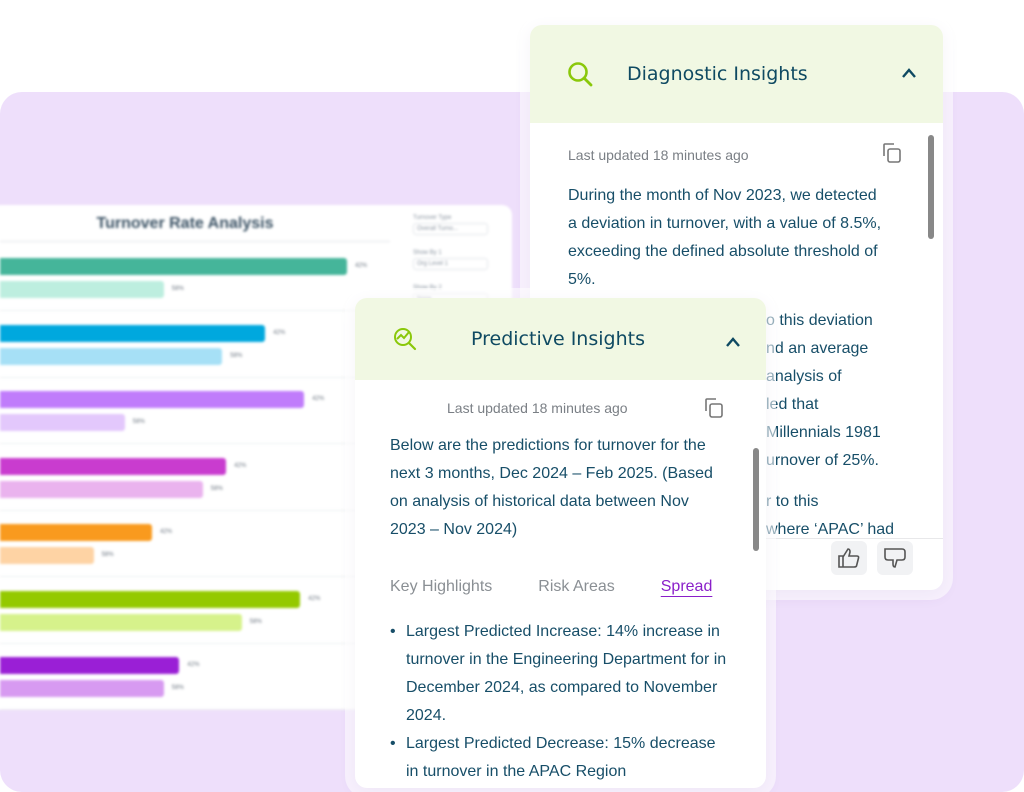  What do you see at coordinates (427, 288) in the screenshot?
I see `control-label: Show By 2` at bounding box center [427, 288].